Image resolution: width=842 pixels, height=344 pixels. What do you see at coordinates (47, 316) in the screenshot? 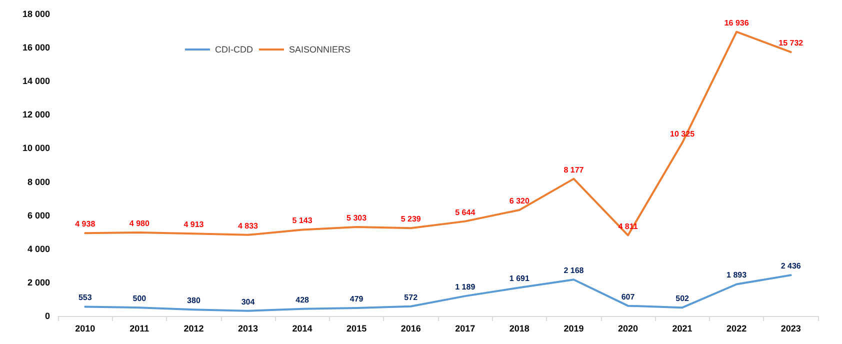
I see `y-tick-label: 0` at bounding box center [47, 316].